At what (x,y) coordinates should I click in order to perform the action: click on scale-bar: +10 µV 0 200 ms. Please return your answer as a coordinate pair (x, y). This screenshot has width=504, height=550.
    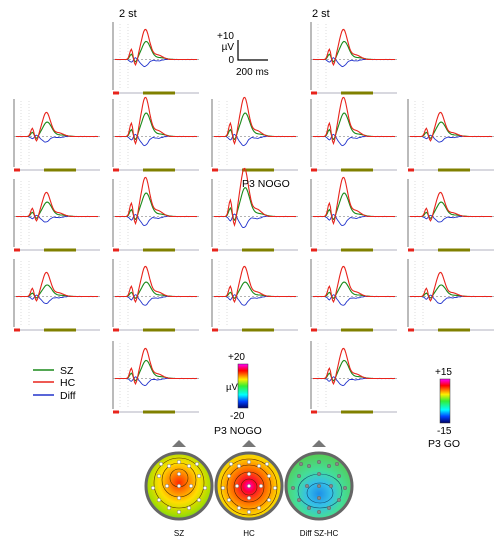
    Looking at the image, I should click on (243, 54).